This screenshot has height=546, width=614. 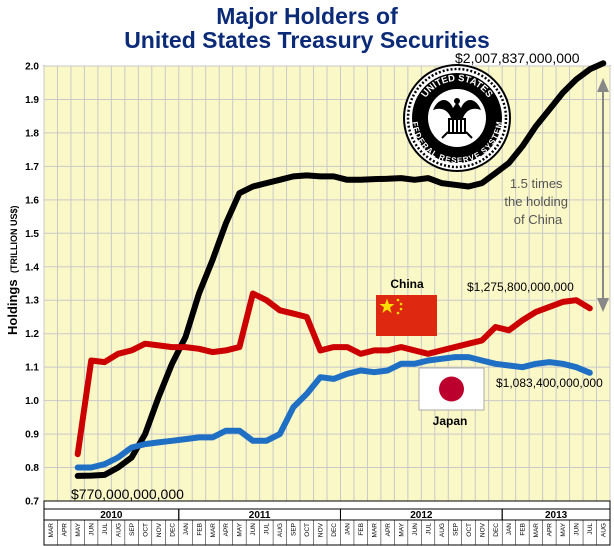 I want to click on comparison-note: 1.5 times the holding of China, so click(x=537, y=201).